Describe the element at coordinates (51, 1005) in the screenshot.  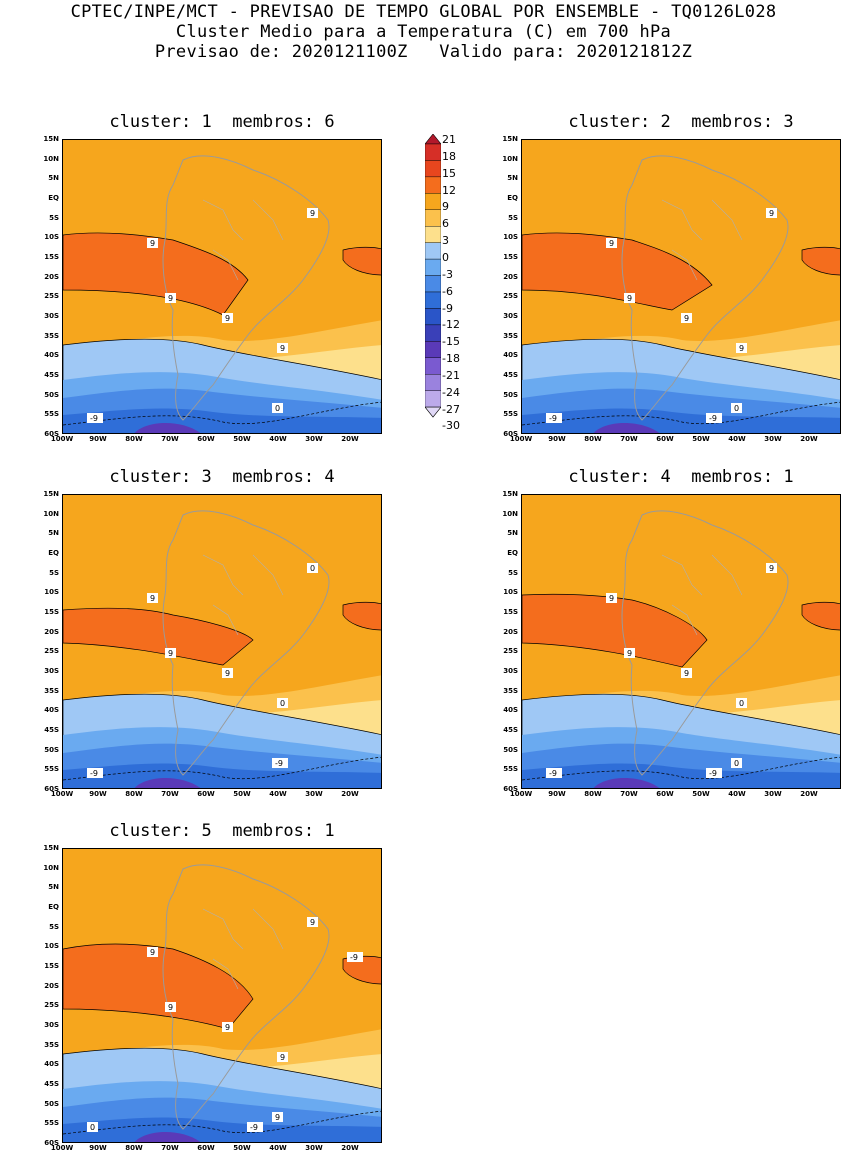
I see `y-tick-label: 25S` at that location.